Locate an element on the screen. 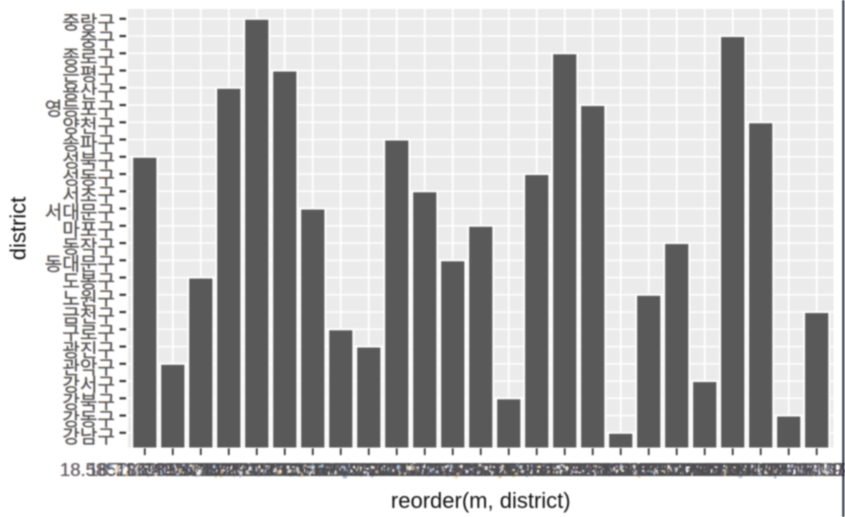  x-tick-label: 20.69413528701645 is located at coordinates (565, 469).